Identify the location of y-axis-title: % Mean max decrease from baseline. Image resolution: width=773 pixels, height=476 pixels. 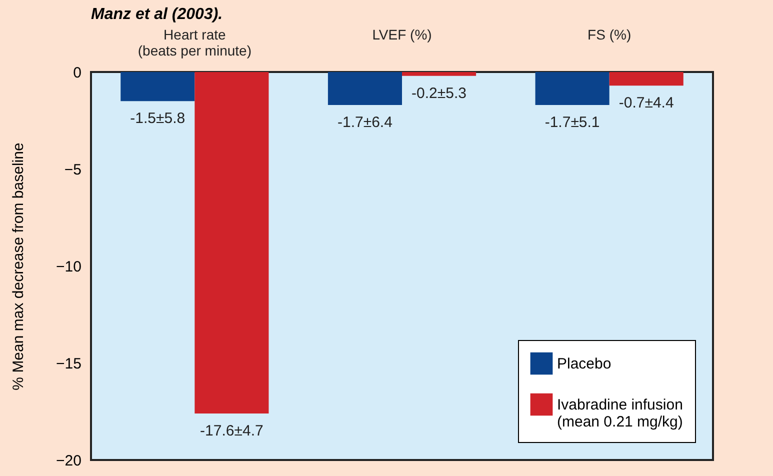
(19, 266).